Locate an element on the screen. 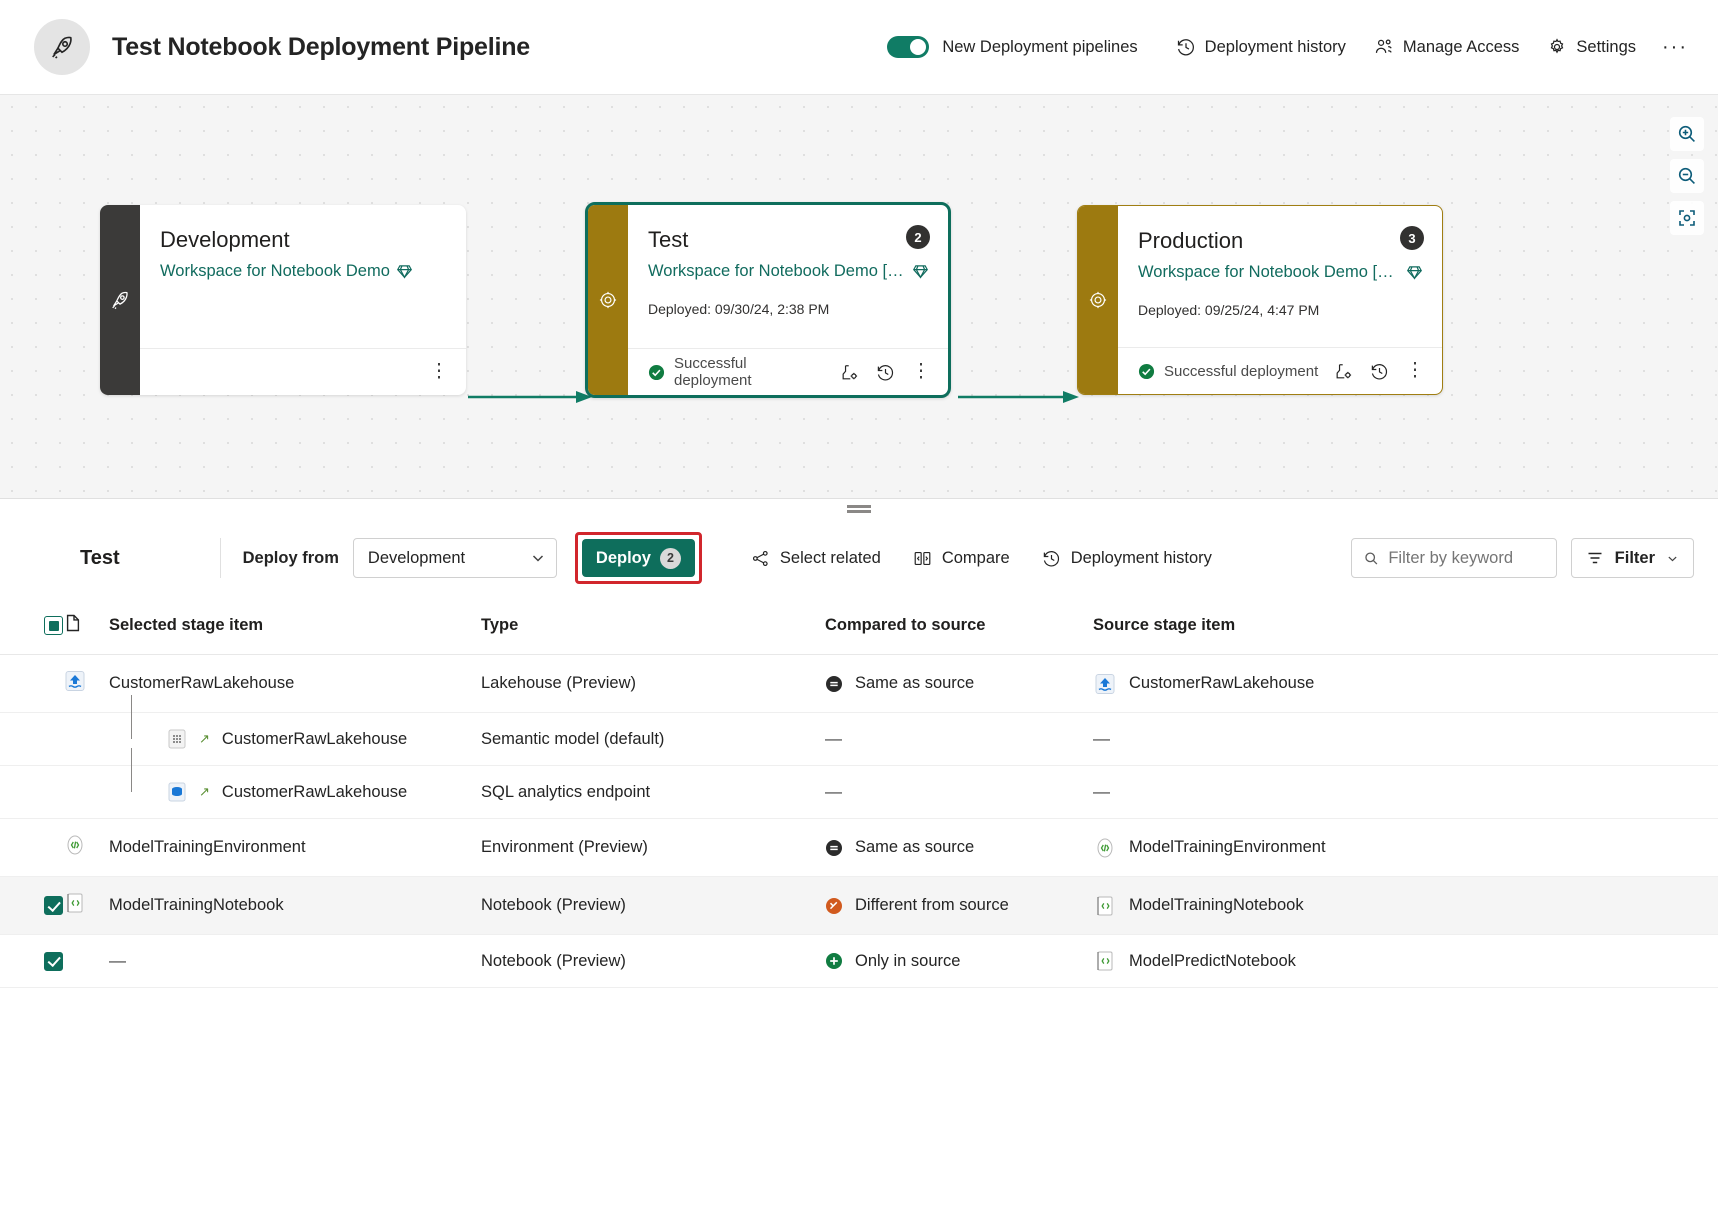 The width and height of the screenshot is (1718, 1225). environment-icon is located at coordinates (75, 845).